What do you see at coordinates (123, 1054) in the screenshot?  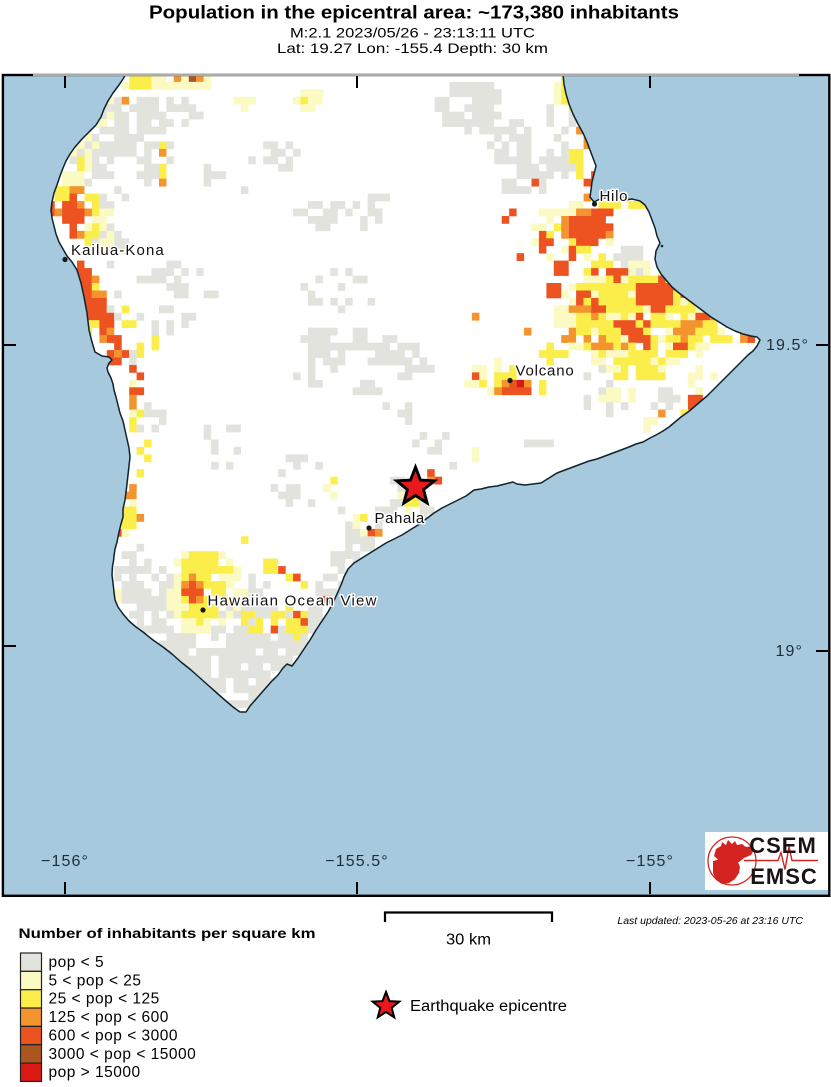 I see `svg-text: 3000 < pop < 15000` at bounding box center [123, 1054].